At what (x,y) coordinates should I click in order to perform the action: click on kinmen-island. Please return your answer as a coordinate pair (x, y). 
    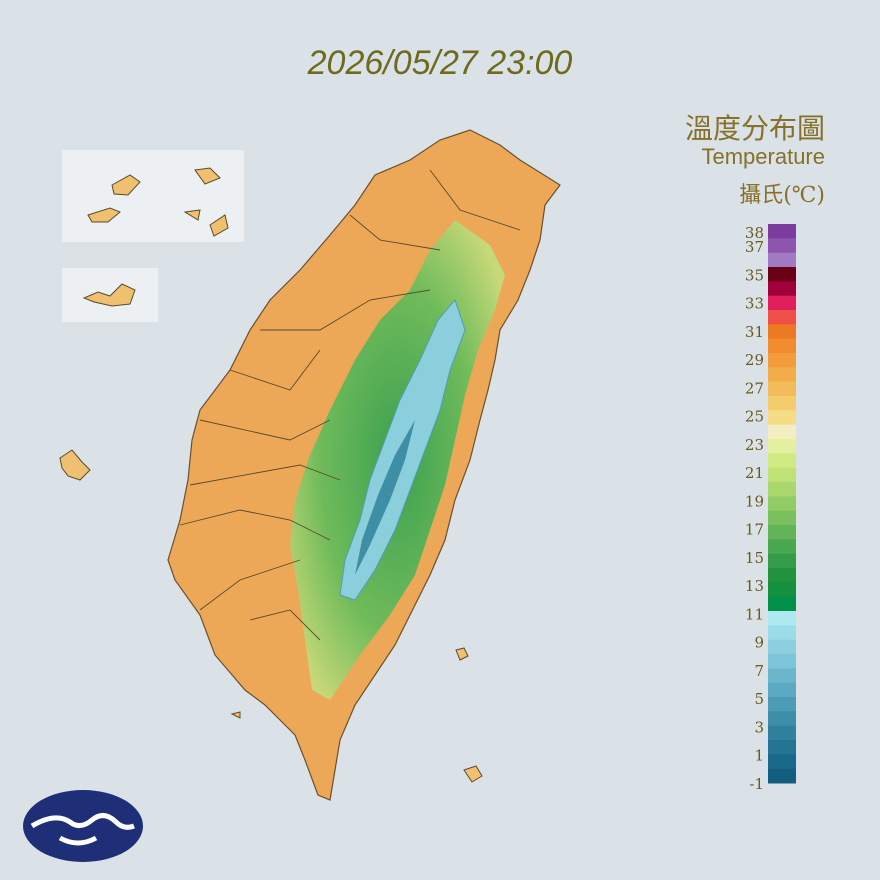
    Looking at the image, I should click on (114, 198).